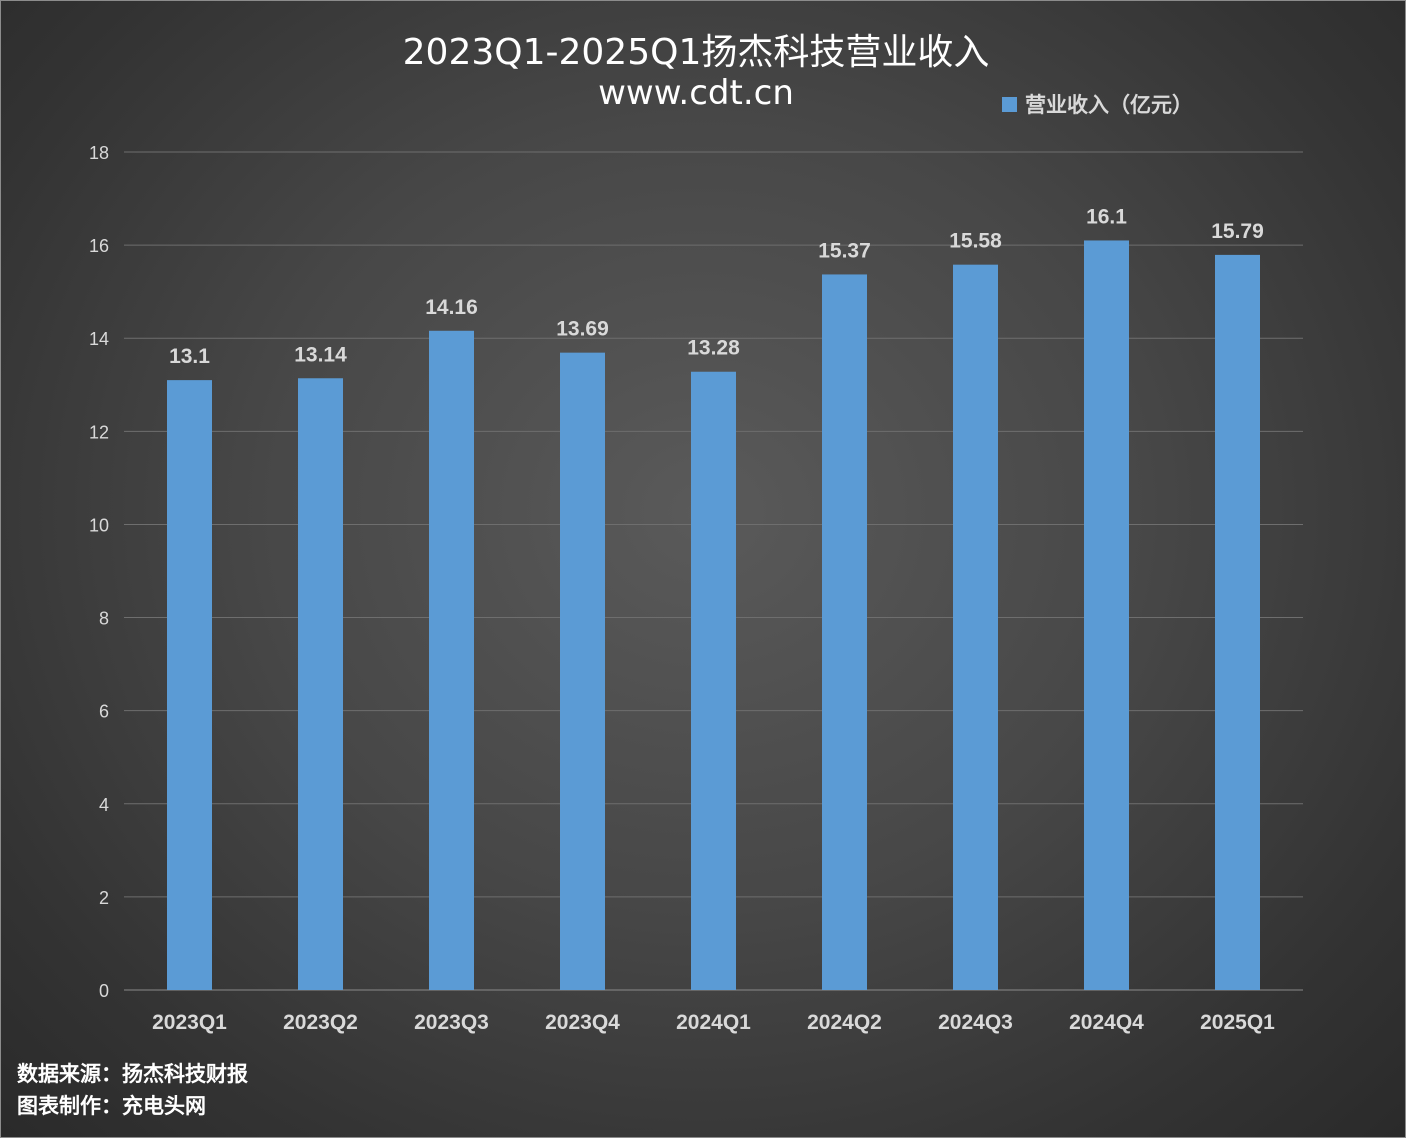  Describe the element at coordinates (104, 712) in the screenshot. I see `y-tick-label: 6` at that location.